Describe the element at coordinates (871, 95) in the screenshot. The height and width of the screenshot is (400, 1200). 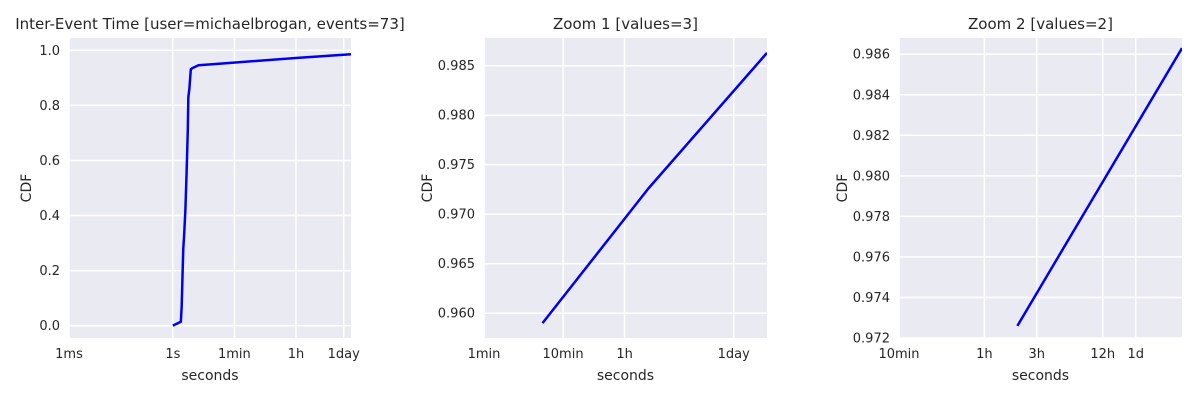
I see `y-tick-label: 0.984` at that location.